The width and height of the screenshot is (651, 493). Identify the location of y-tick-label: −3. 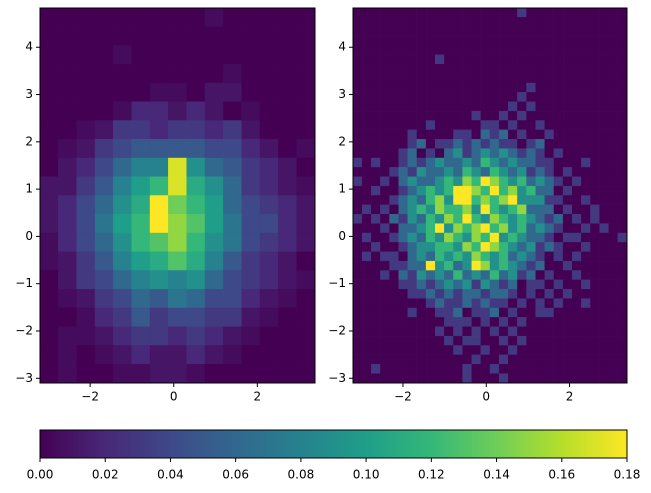
(24, 378).